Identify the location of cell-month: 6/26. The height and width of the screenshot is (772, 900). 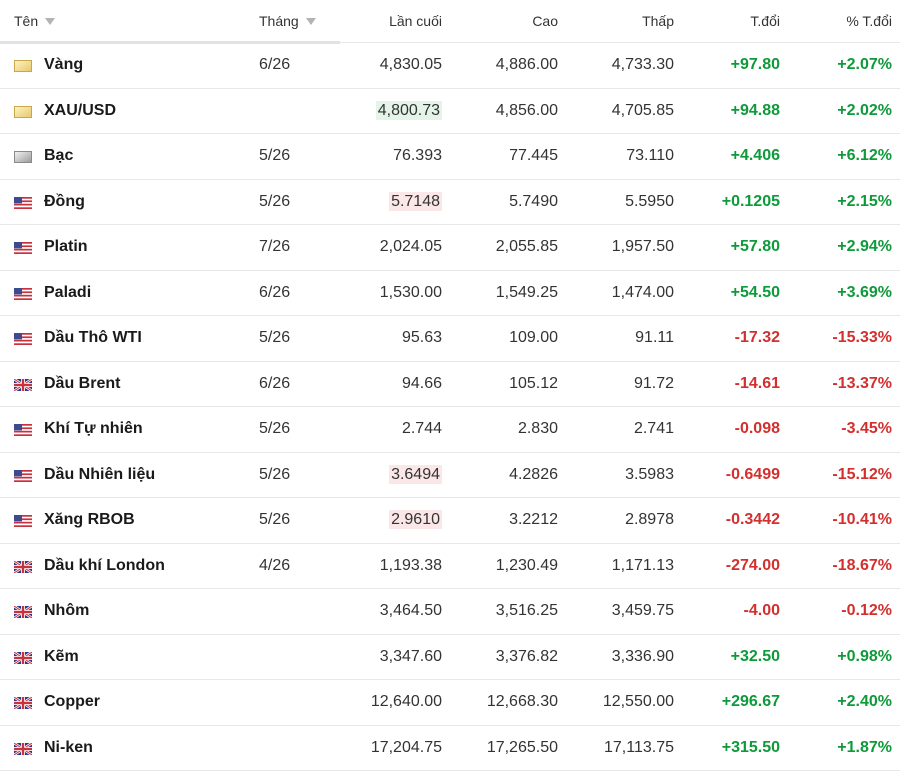
(275, 292).